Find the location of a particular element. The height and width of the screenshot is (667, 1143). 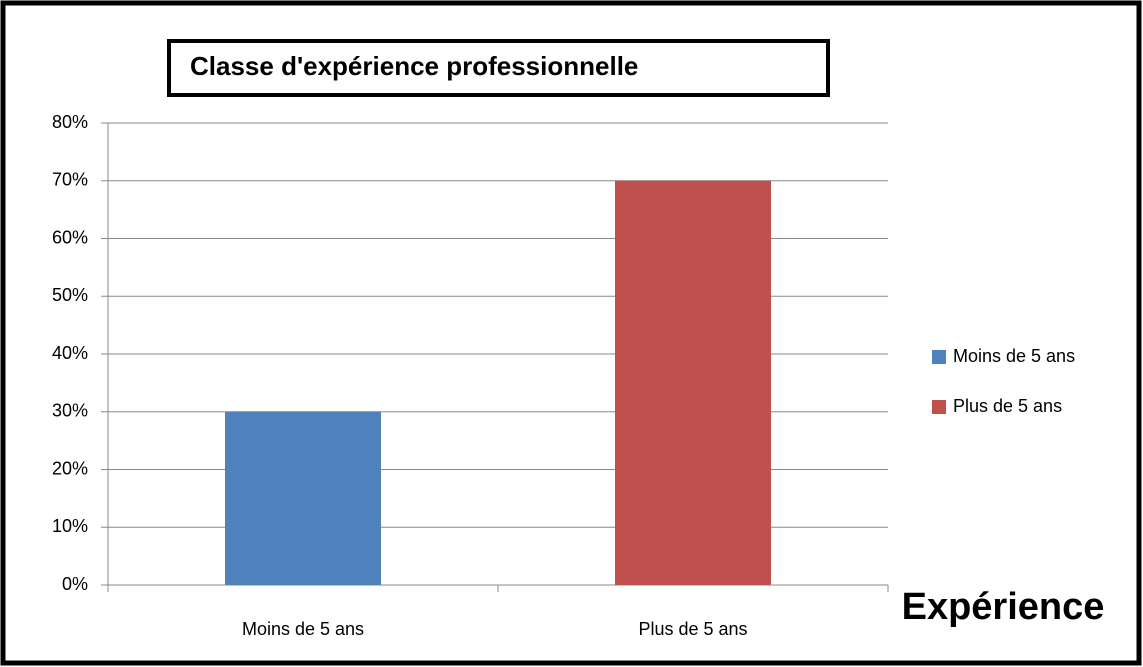

y-tick-label: 60% is located at coordinates (70, 237).